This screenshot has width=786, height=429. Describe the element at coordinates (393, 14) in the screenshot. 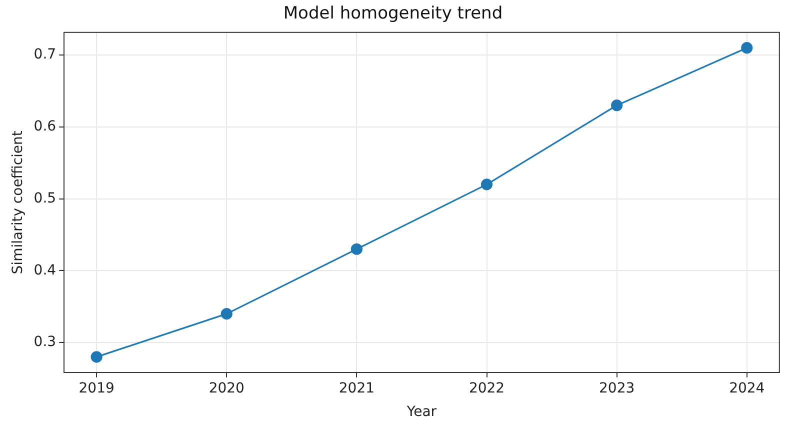

I see `chart-title: Model homogeneity trend` at that location.